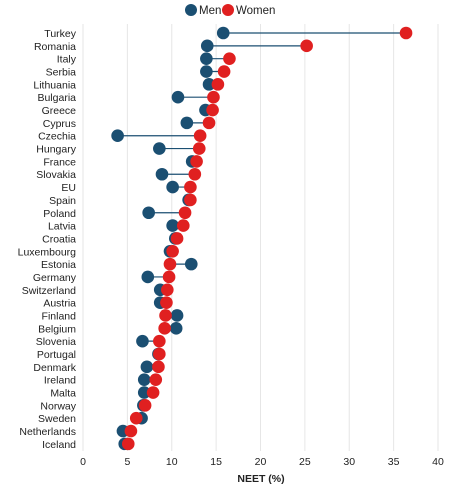 This screenshot has width=464, height=486. What do you see at coordinates (305, 462) in the screenshot?
I see `x-tick-label: 25` at bounding box center [305, 462].